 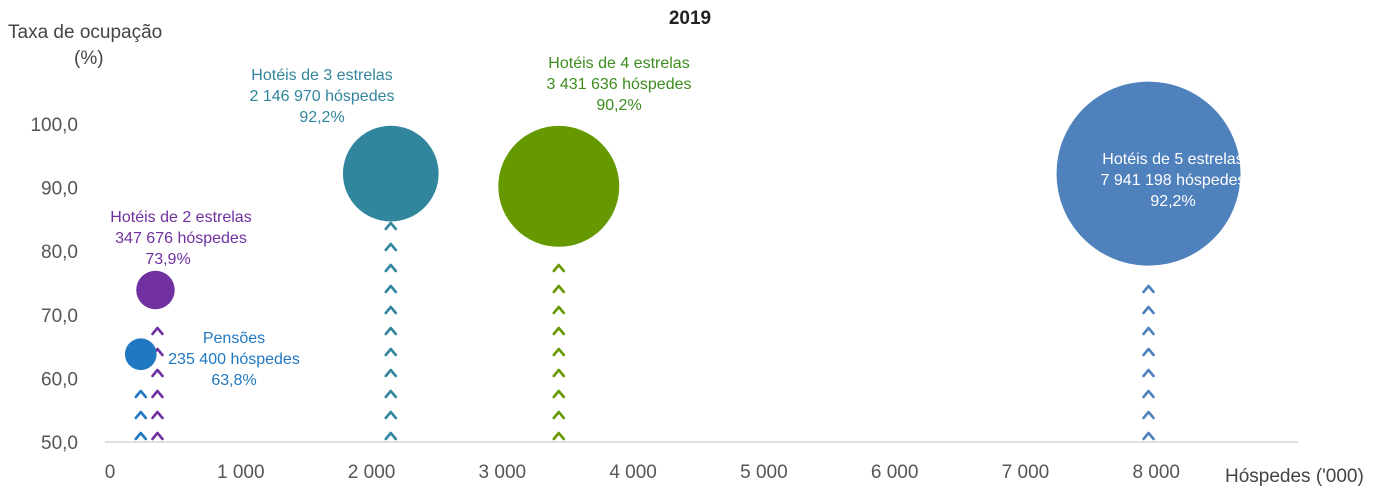 What do you see at coordinates (59, 316) in the screenshot?
I see `y-tick-label: 70,0` at bounding box center [59, 316].